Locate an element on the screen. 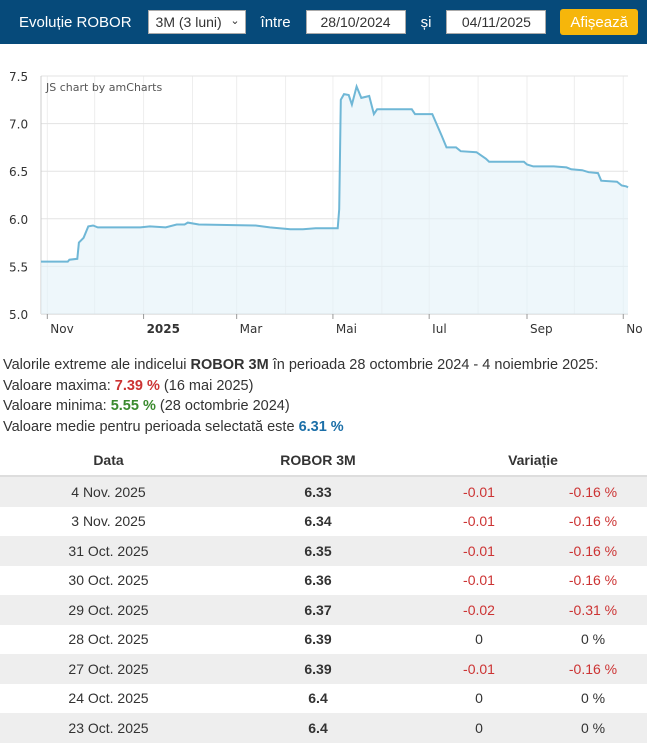 Image resolution: width=661 pixels, height=745 pixels. between-label: între is located at coordinates (275, 22).